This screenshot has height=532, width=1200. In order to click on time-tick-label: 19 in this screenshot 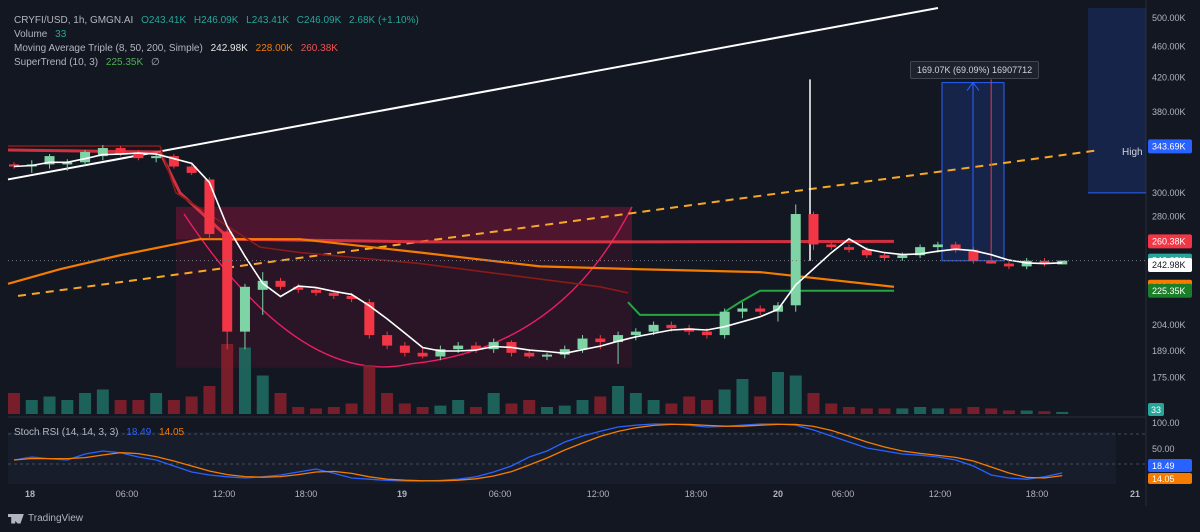, I will do `click(402, 494)`.